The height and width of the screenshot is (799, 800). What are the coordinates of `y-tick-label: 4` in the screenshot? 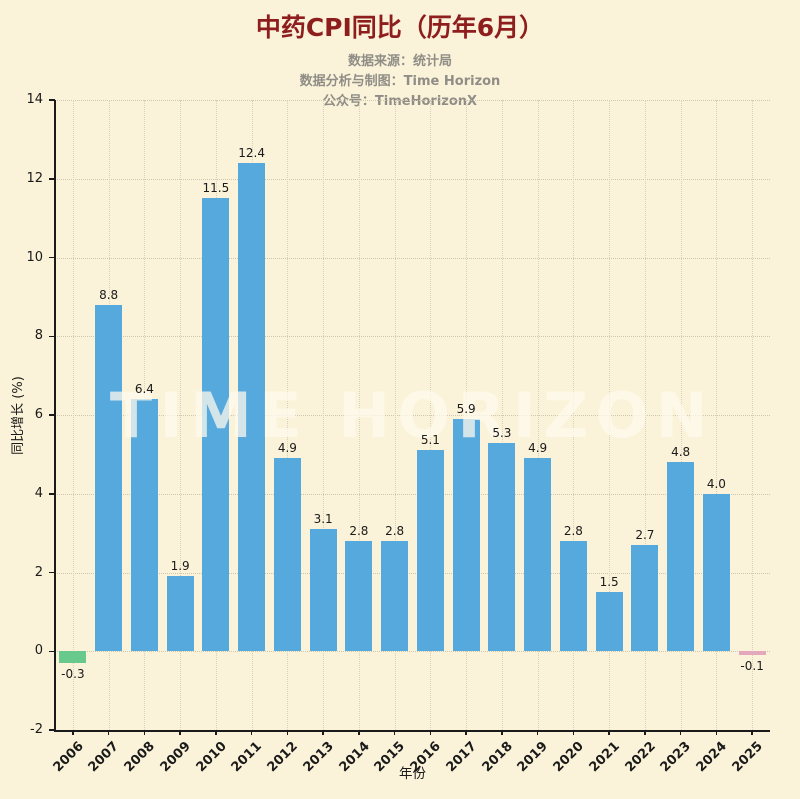 It's located at (38, 493).